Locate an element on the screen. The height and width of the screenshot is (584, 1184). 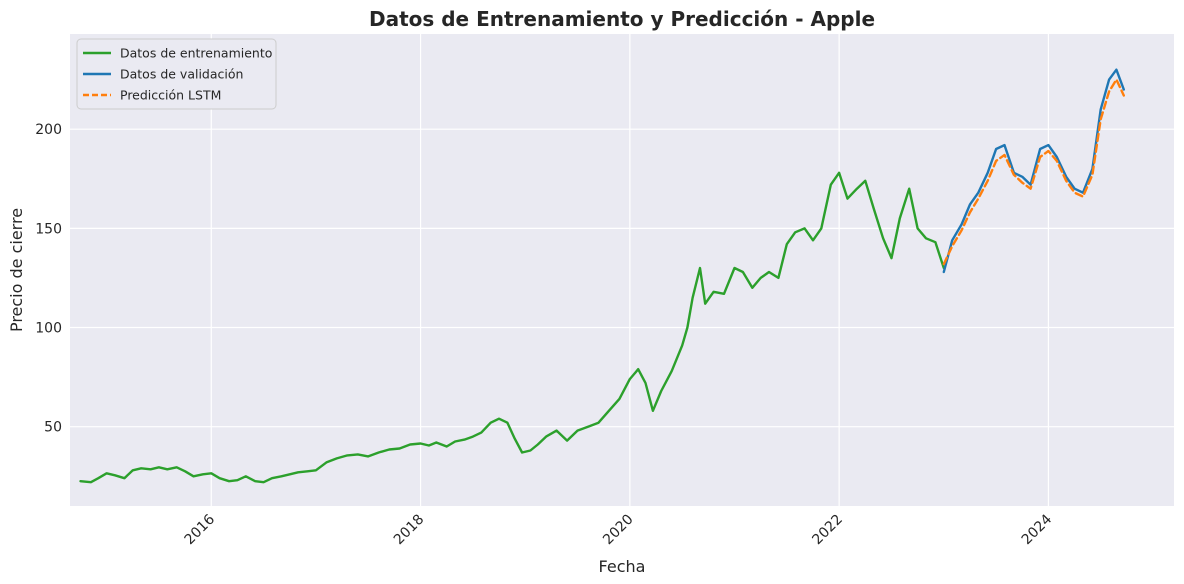
x-tick-label: 2018 is located at coordinates (409, 530).